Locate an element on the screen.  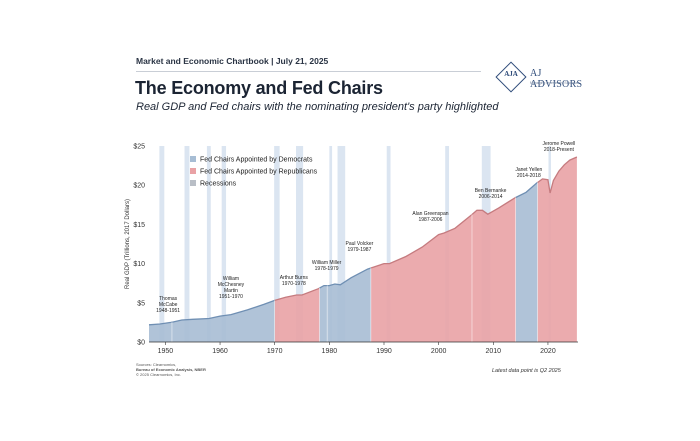
y-tick-label-1: $5 is located at coordinates (141, 303).